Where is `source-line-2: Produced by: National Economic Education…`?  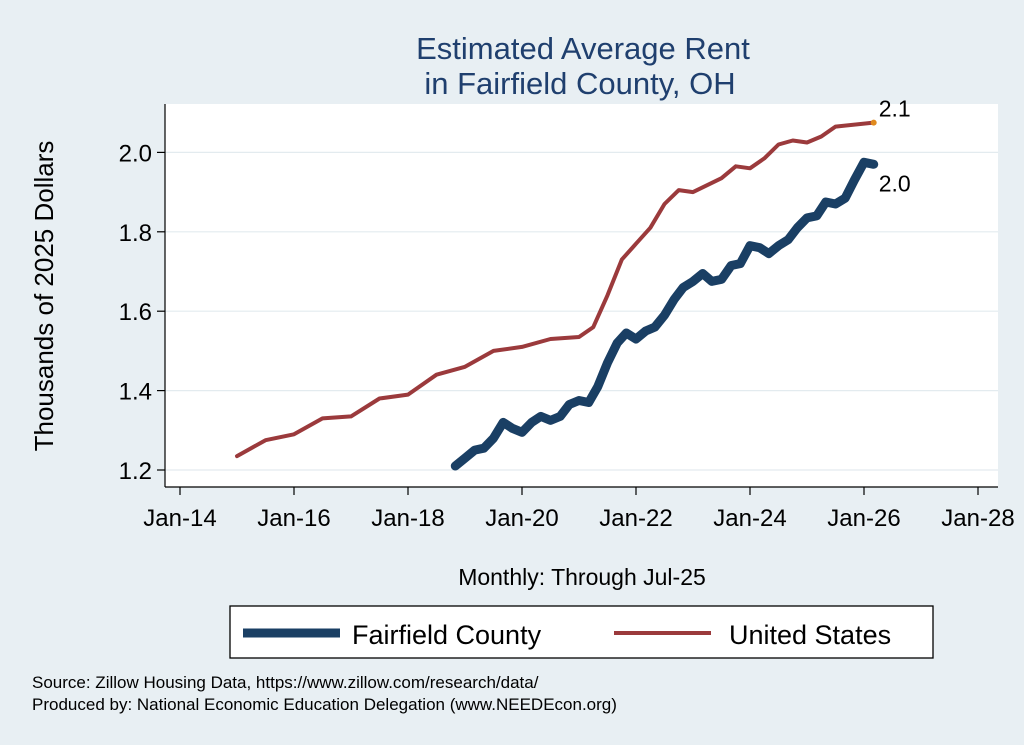 source-line-2: Produced by: National Economic Education… is located at coordinates (324, 704).